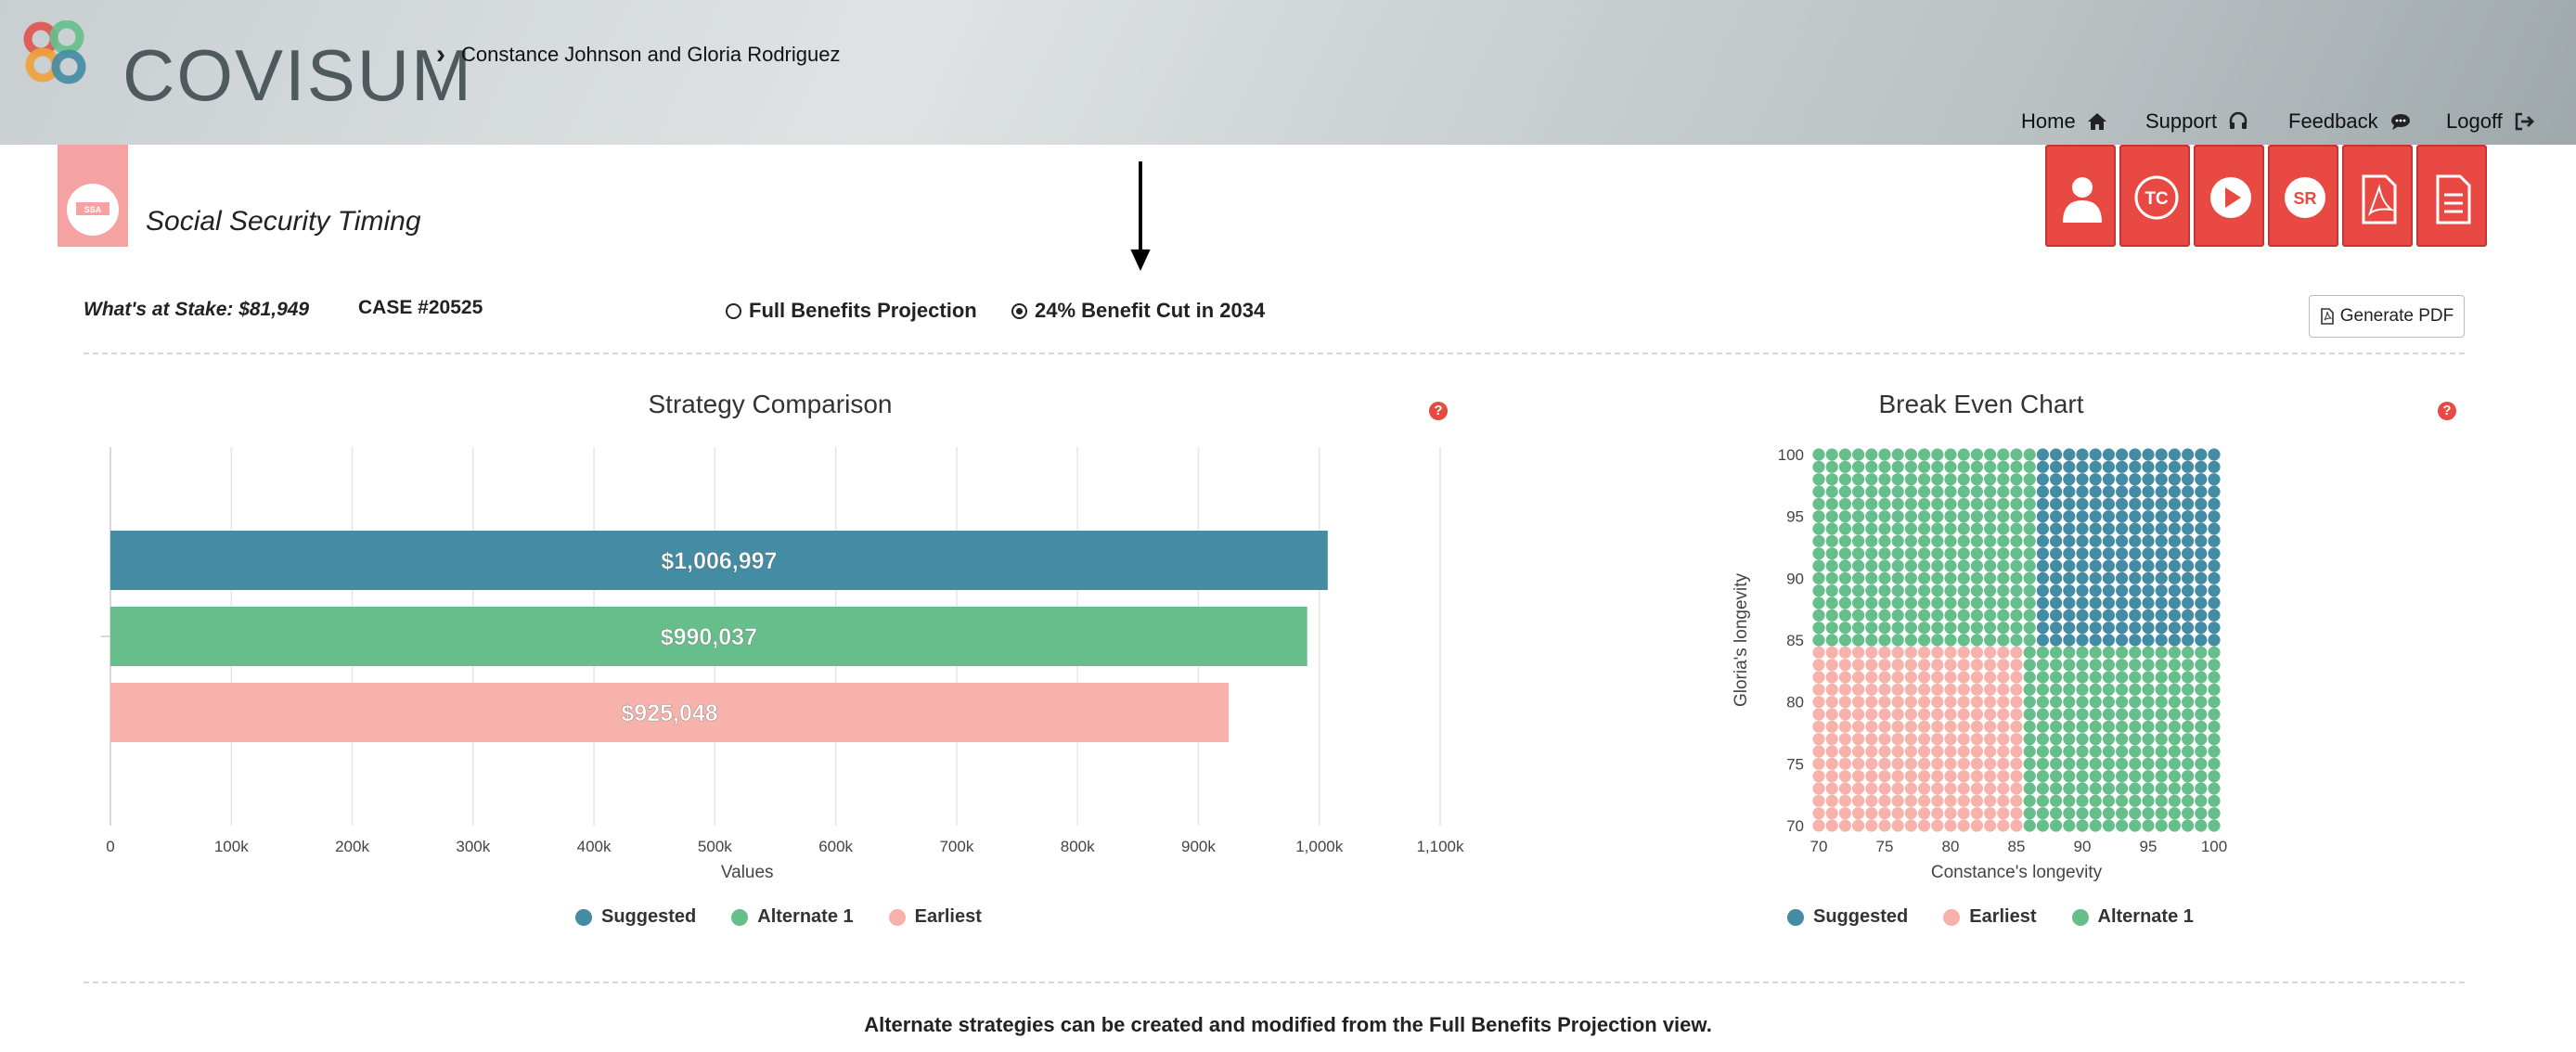  What do you see at coordinates (232, 846) in the screenshot?
I see `x-tick-label: 100k` at bounding box center [232, 846].